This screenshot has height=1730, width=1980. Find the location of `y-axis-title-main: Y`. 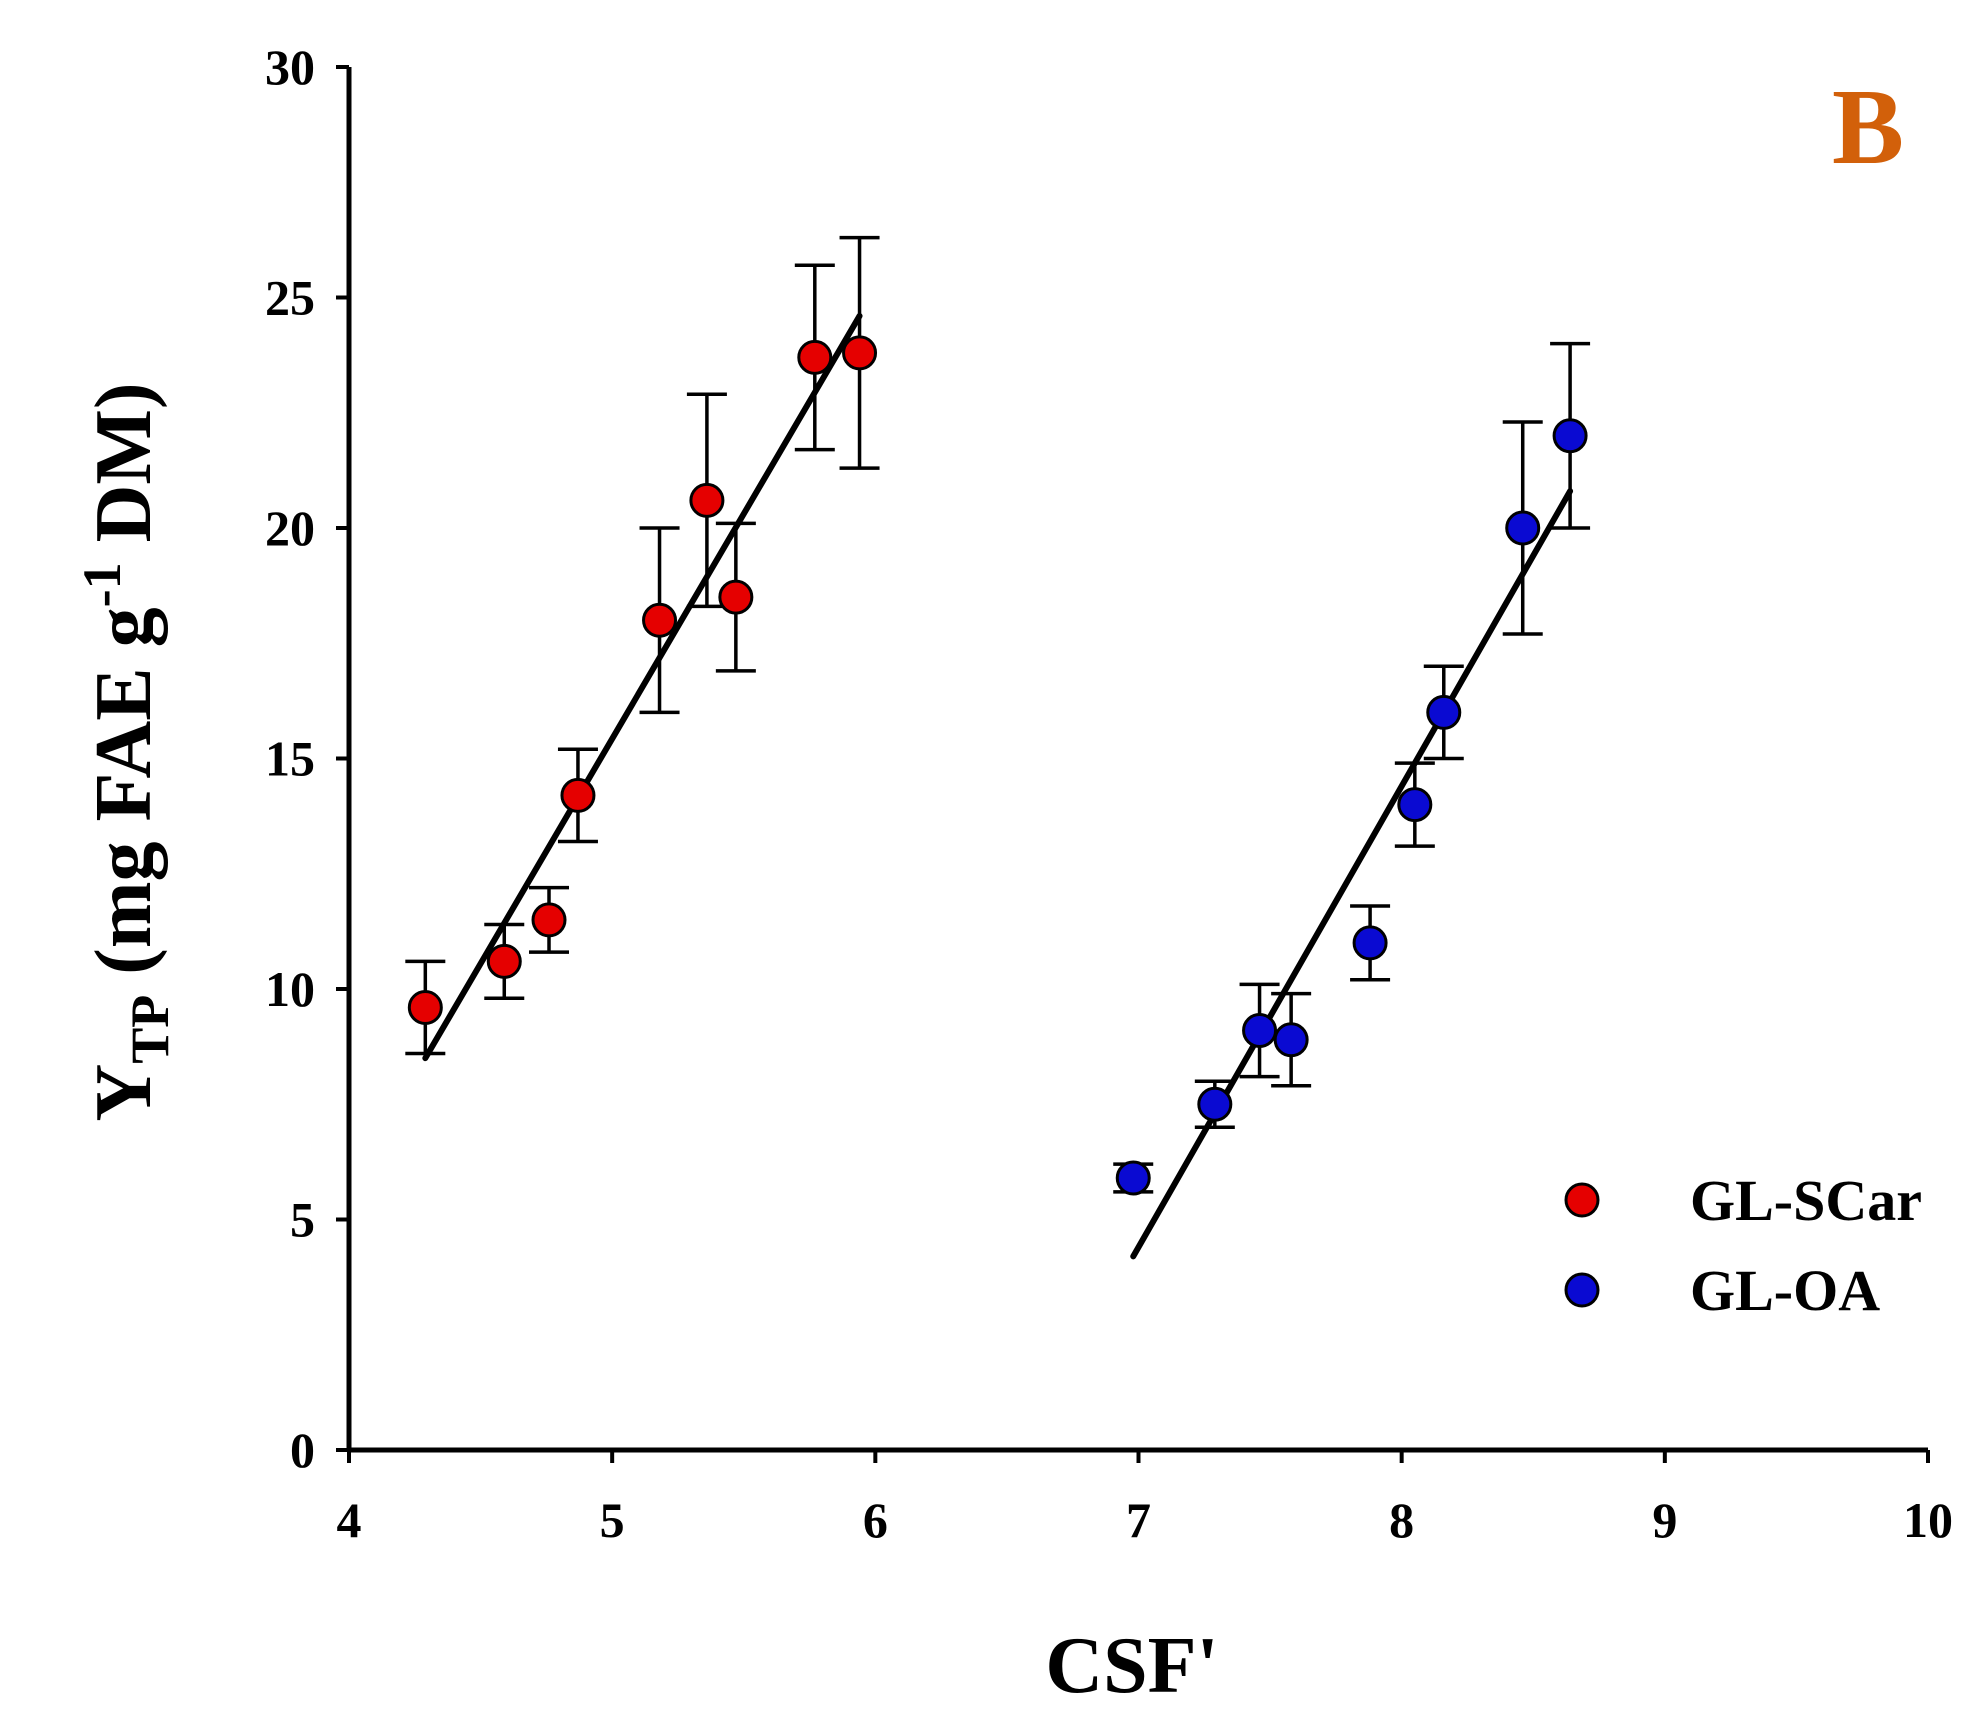

y-axis-title-main: Y is located at coordinates (124, 1093).